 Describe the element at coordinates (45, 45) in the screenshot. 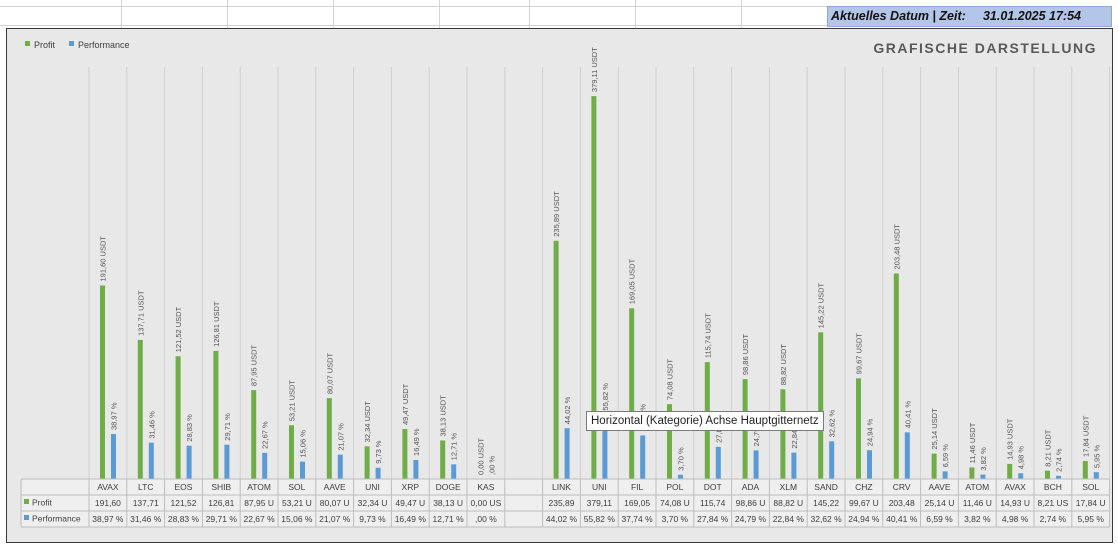

I see `legend-label-profit: Profit` at that location.